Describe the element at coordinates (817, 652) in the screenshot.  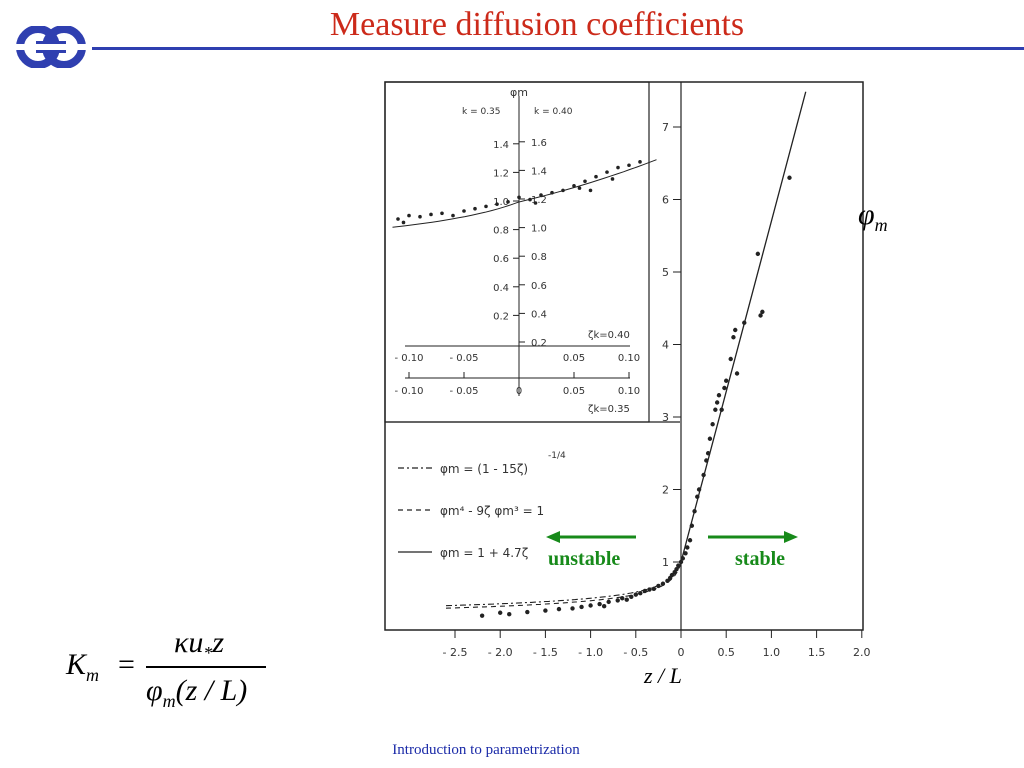
I see `x-tick-label: 1.5` at that location.